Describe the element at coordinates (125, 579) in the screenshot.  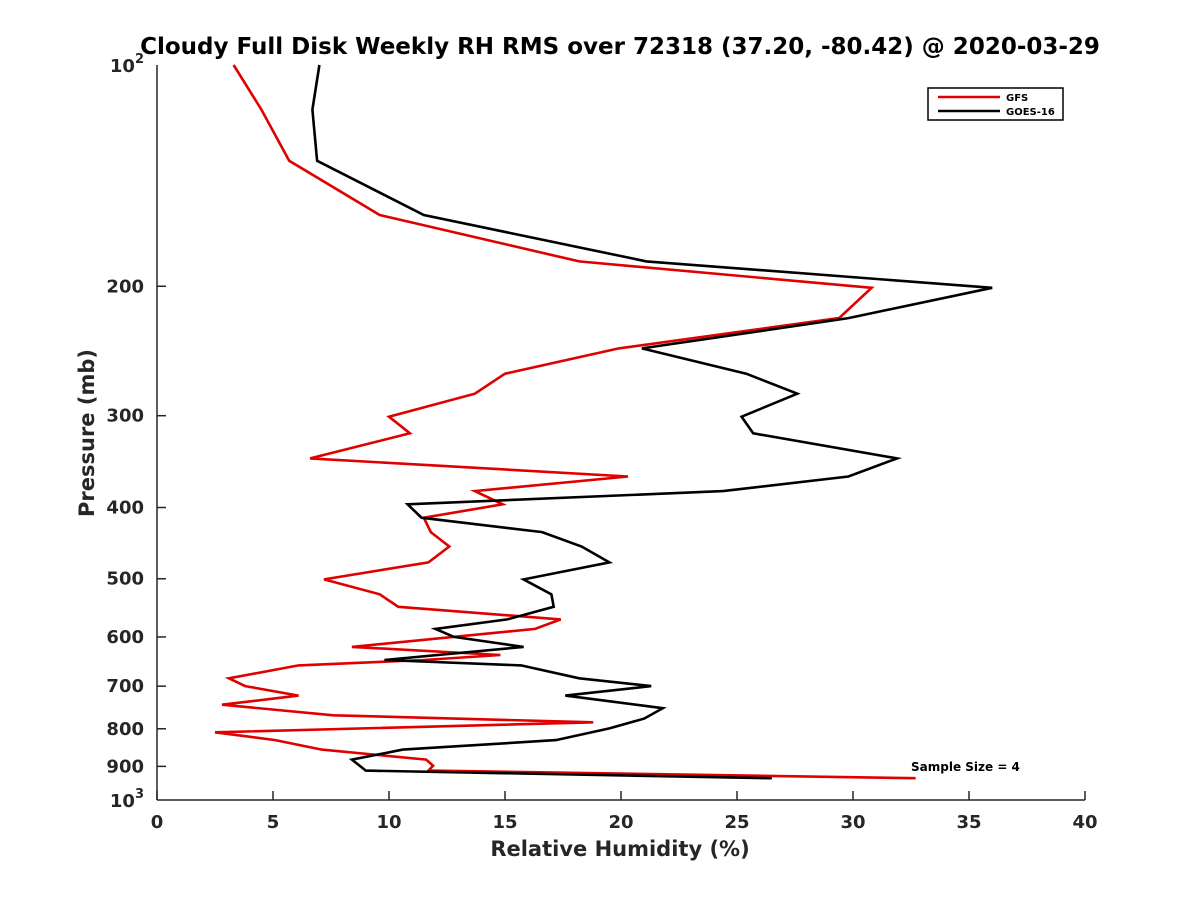
I see `y-tick-label-500: 500` at that location.